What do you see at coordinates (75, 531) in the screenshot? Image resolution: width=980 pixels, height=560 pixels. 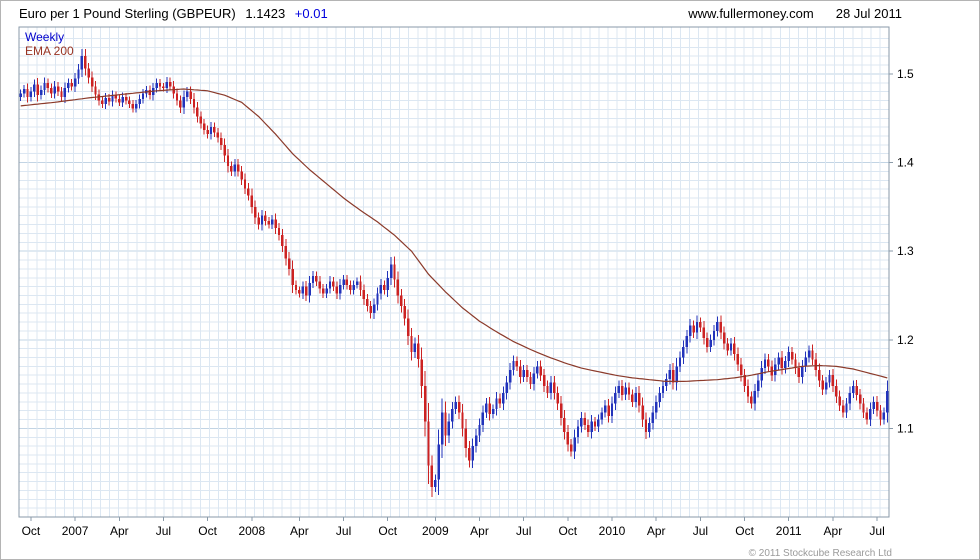 I see `svg-text: 2007` at bounding box center [75, 531].